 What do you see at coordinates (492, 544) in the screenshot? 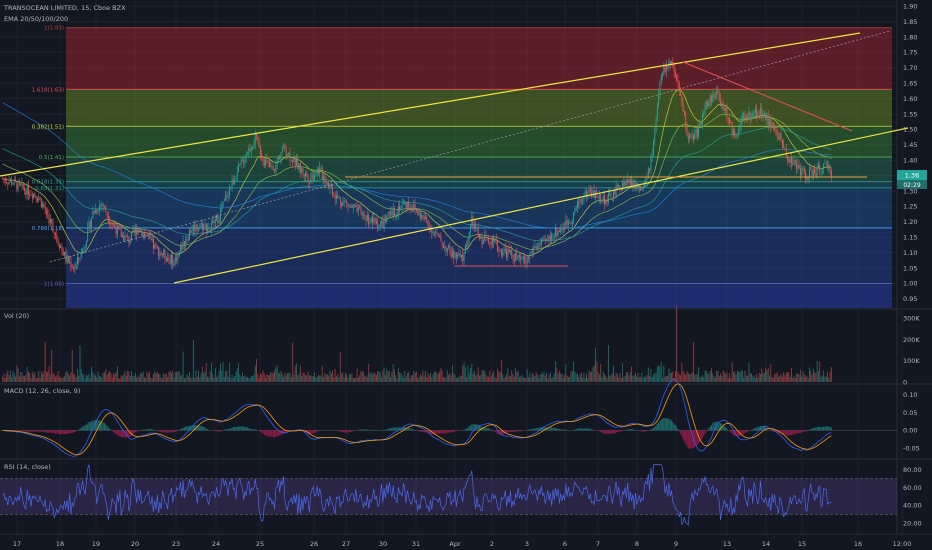
I see `x-tick-label: 2` at bounding box center [492, 544].